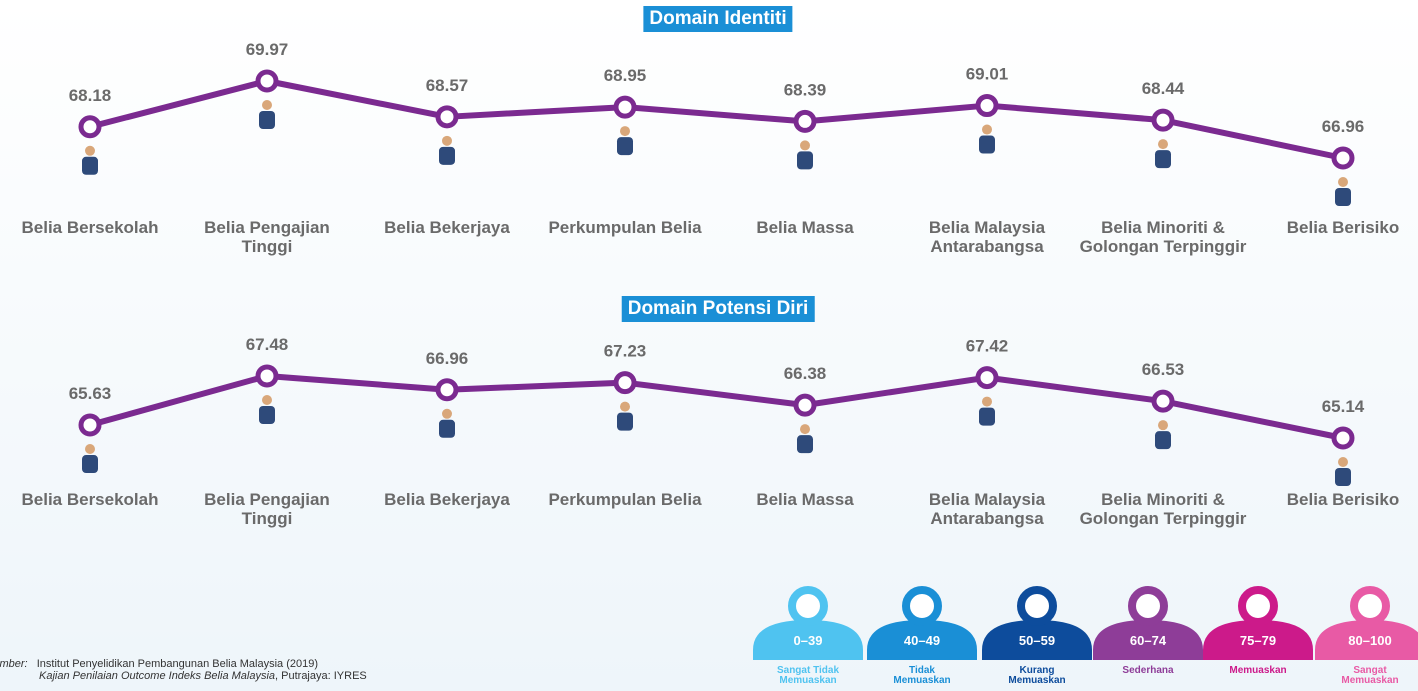  Describe the element at coordinates (90, 393) in the screenshot. I see `value-label: 65.63` at that location.